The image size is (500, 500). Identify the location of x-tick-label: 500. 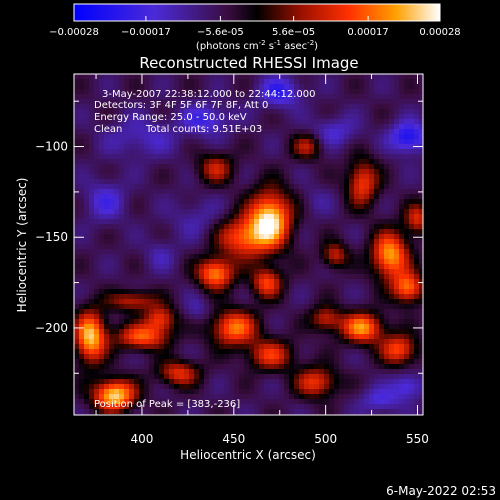
(325, 439).